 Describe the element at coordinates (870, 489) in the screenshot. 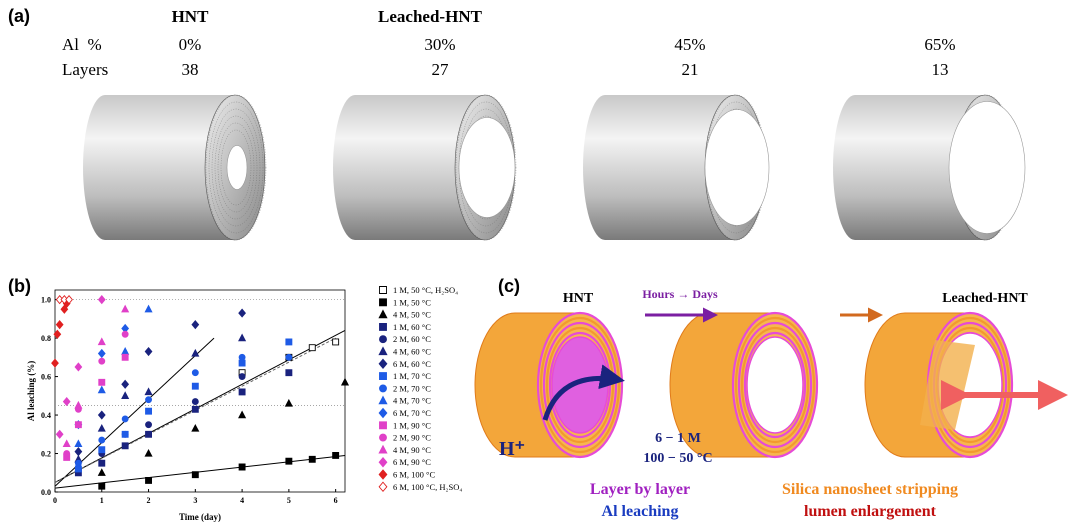

I see `caption: Silica nanosheet stripping` at that location.